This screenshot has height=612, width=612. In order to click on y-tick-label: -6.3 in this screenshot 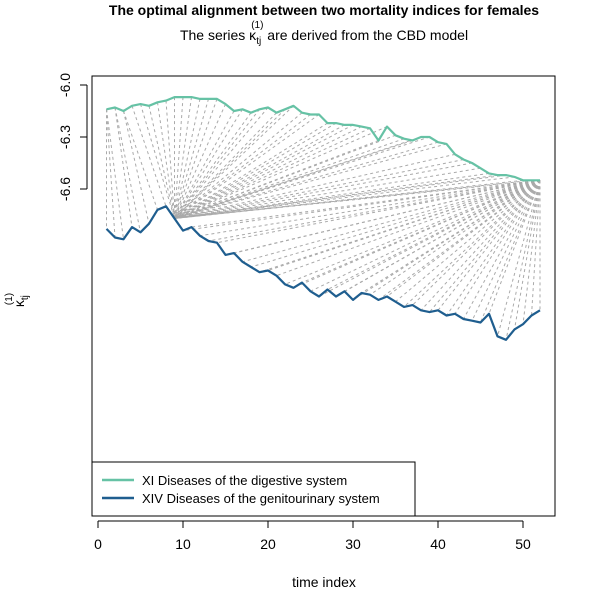, I will do `click(65, 137)`.